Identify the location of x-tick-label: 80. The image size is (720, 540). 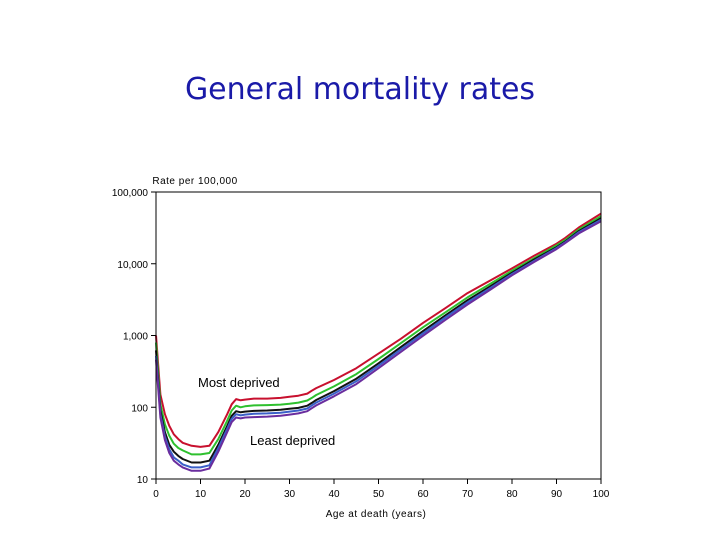
(512, 494).